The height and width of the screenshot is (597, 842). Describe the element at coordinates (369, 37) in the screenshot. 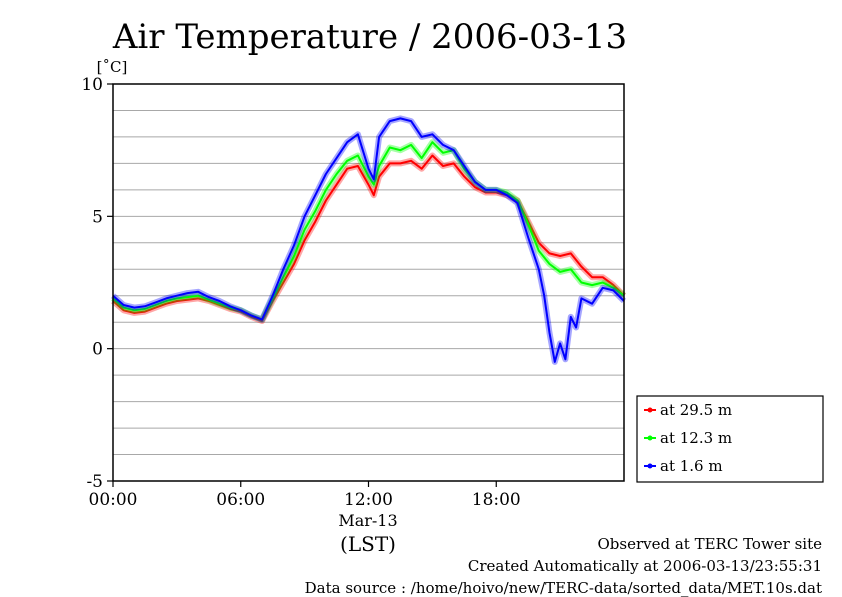

I see `chart-title: Air Temperature / 2006-03-13` at that location.